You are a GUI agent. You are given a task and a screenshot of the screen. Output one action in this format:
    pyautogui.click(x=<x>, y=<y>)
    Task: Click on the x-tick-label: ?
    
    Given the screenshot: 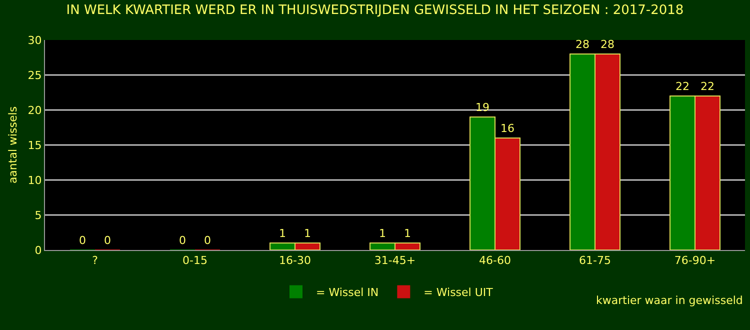 What is the action you would take?
    pyautogui.click(x=95, y=261)
    